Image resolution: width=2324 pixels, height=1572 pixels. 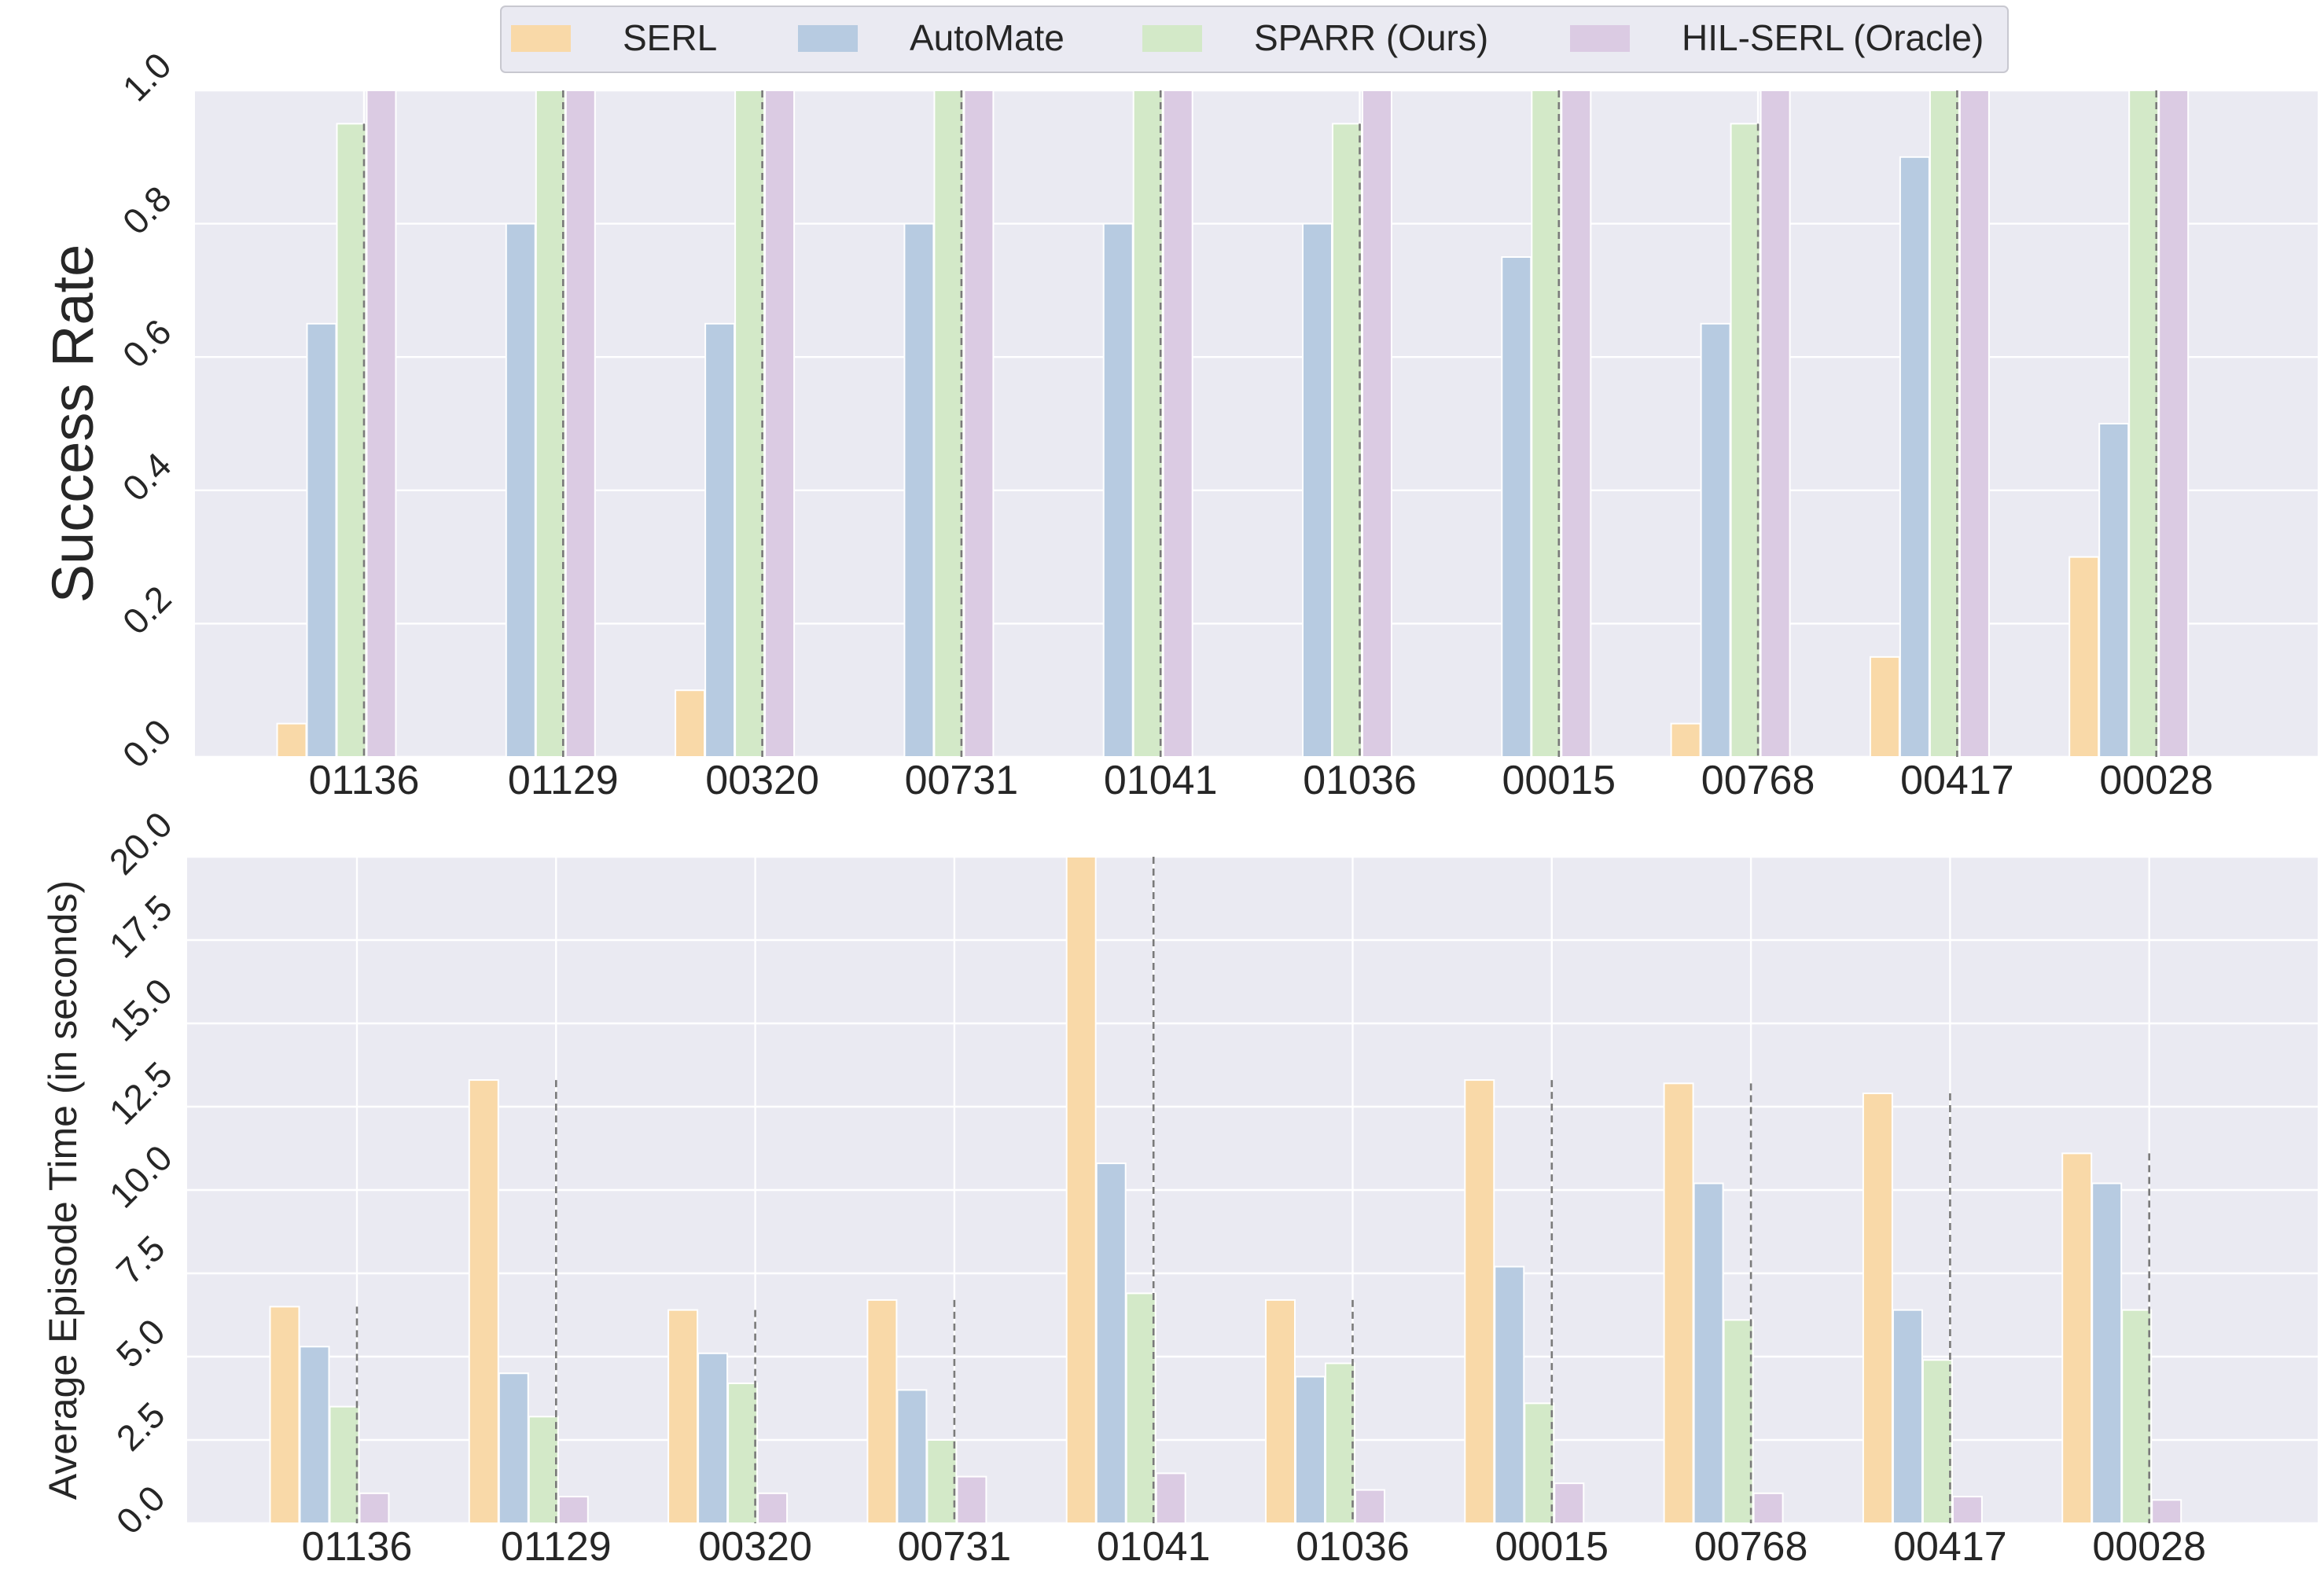 I want to click on episode-time-x-tick-label: 01036, so click(x=1353, y=1547).